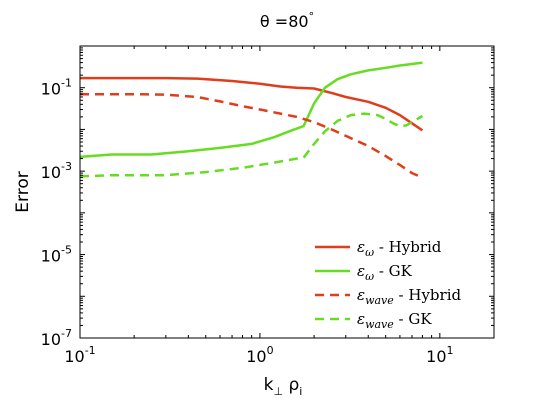  I want to click on y-tick-label: 10⁻⁵, so click(56, 255).